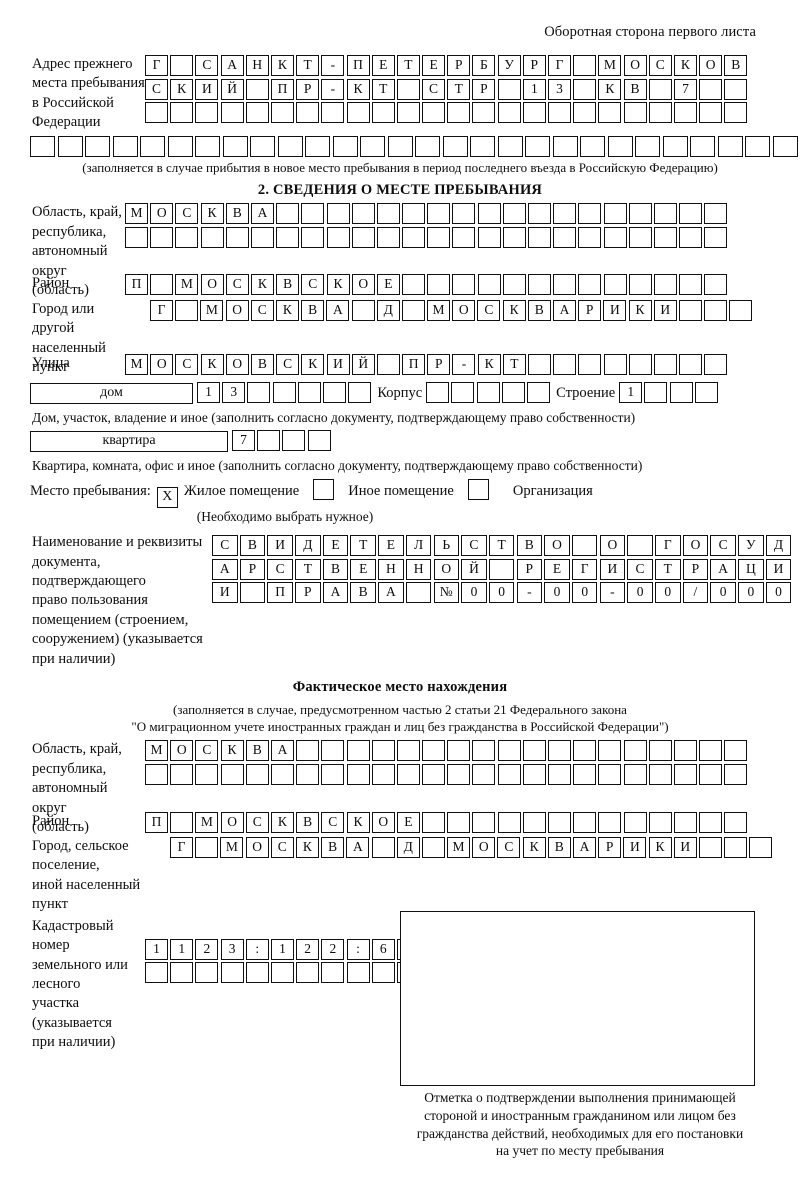 The height and width of the screenshot is (1180, 800). What do you see at coordinates (383, 949) in the screenshot?
I see `form-cell: 6` at bounding box center [383, 949].